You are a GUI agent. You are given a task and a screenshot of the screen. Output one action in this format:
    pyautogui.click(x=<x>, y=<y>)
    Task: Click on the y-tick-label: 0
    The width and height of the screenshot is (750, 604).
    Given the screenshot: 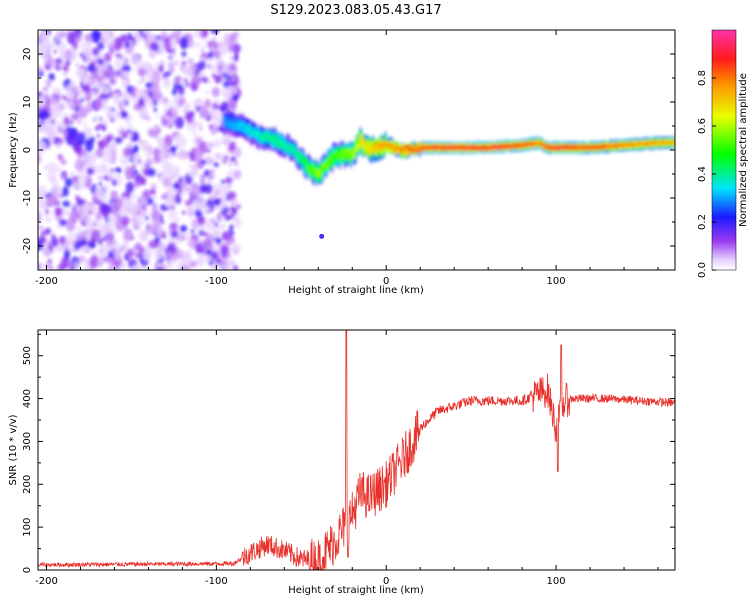 What is the action you would take?
    pyautogui.click(x=27, y=150)
    